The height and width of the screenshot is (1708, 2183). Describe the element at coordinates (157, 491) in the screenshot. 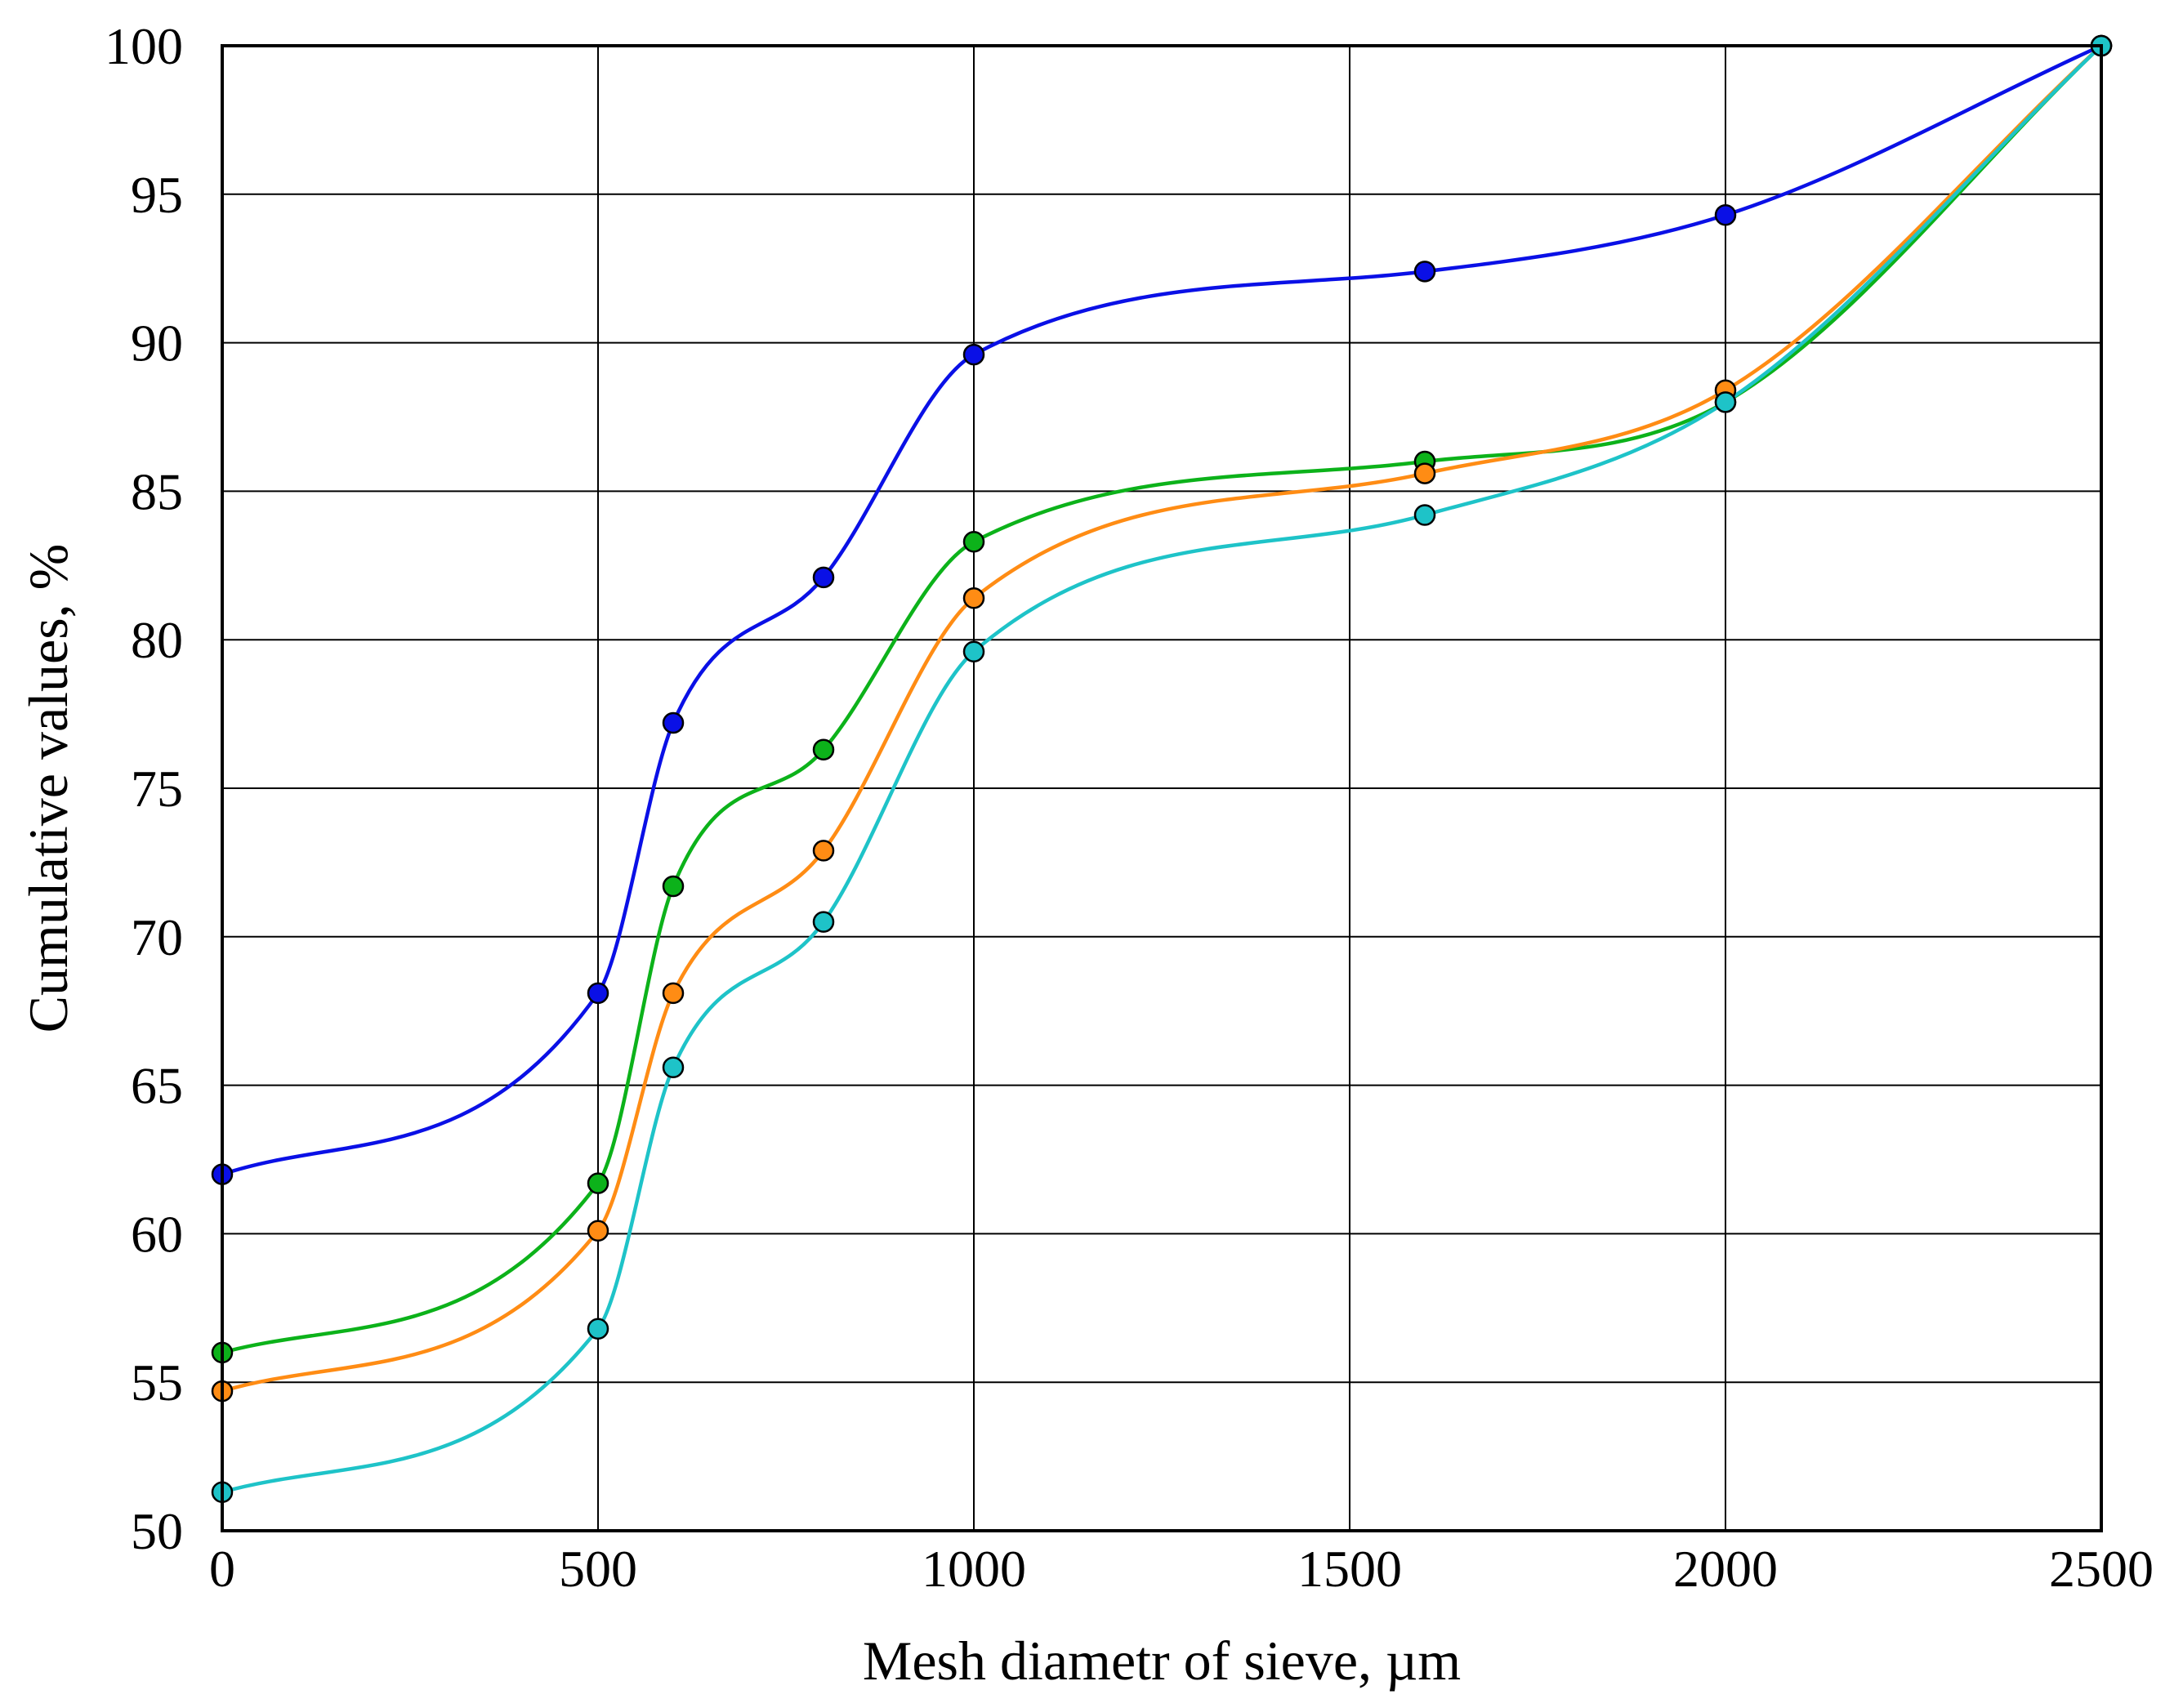

I see `y-tick-label: 85` at that location.